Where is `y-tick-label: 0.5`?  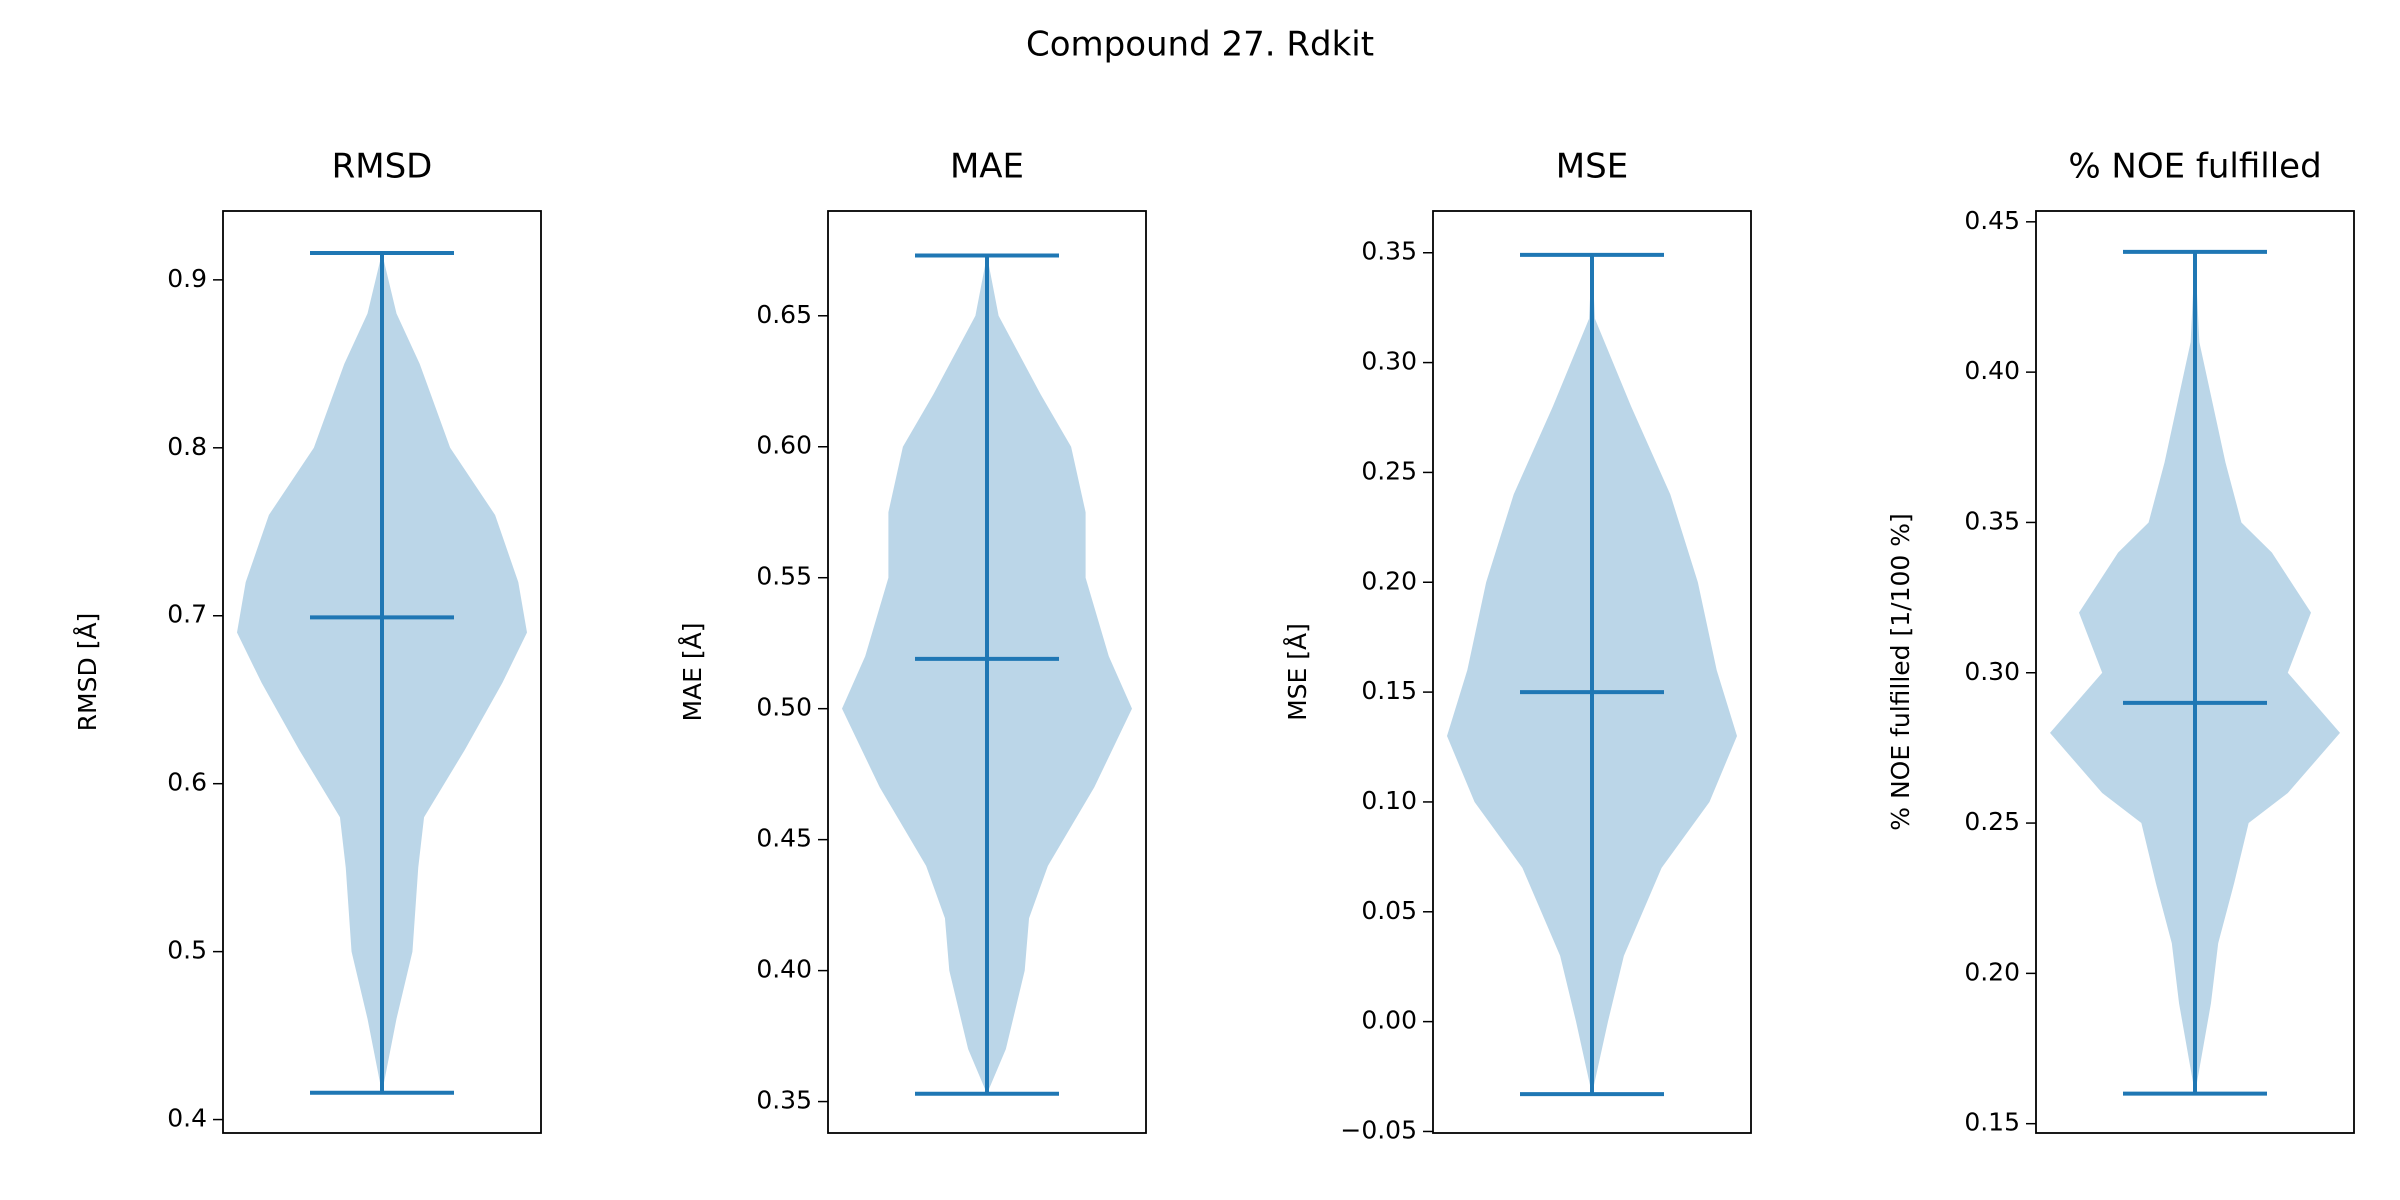
y-tick-label: 0.5 is located at coordinates (187, 950).